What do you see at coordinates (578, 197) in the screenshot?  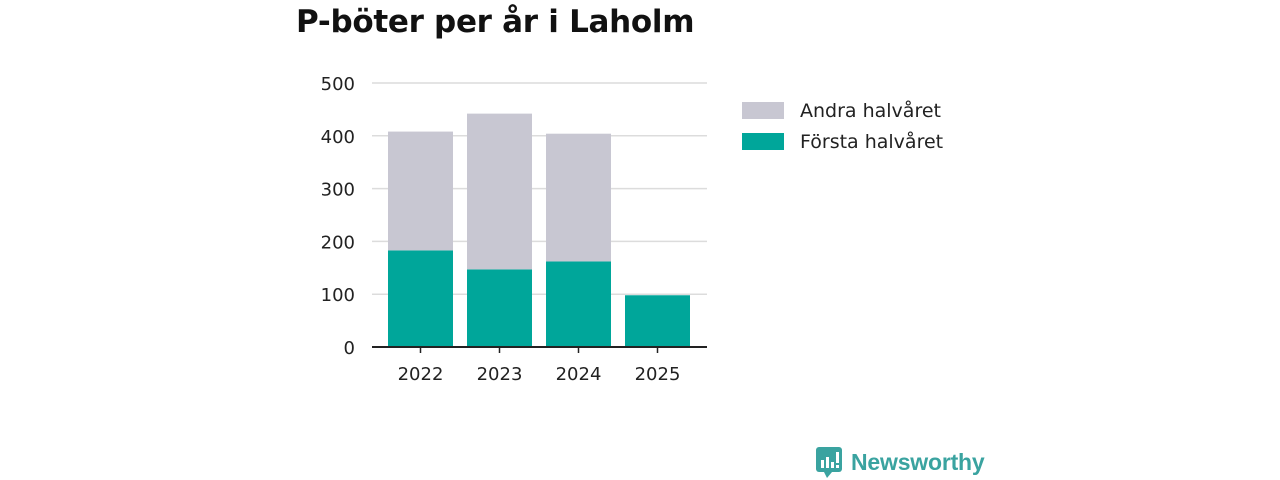 I see `bar-andra-2024` at bounding box center [578, 197].